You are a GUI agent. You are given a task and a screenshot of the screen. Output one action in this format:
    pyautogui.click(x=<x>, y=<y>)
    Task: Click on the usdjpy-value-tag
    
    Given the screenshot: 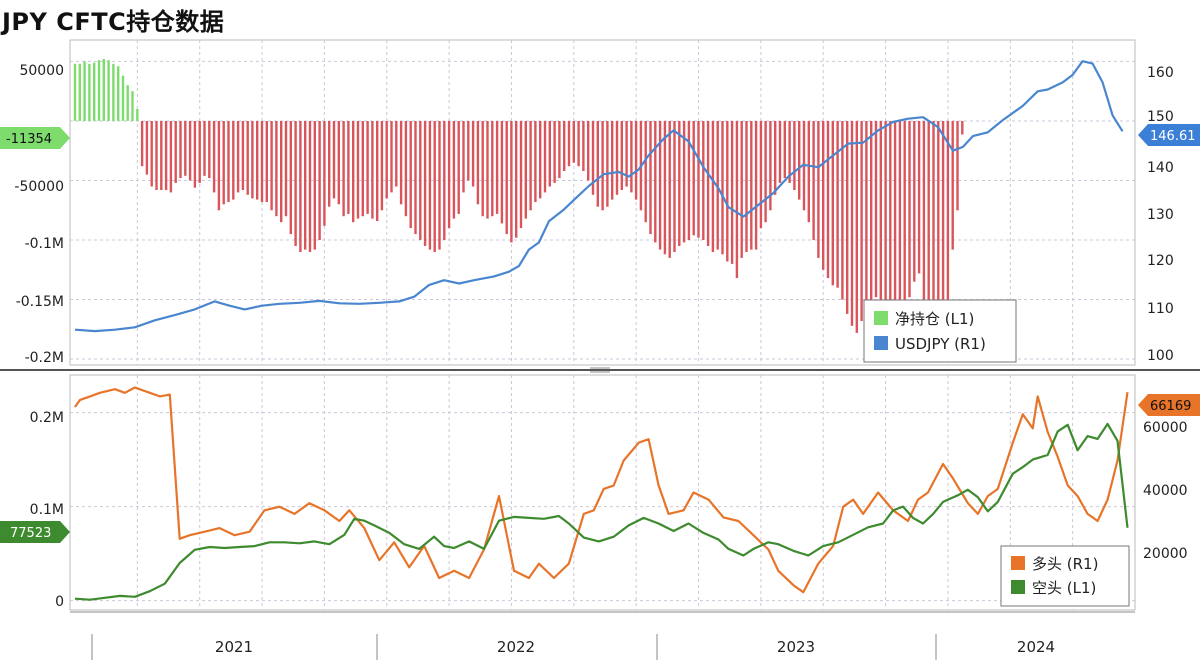 What is the action you would take?
    pyautogui.click(x=1169, y=135)
    